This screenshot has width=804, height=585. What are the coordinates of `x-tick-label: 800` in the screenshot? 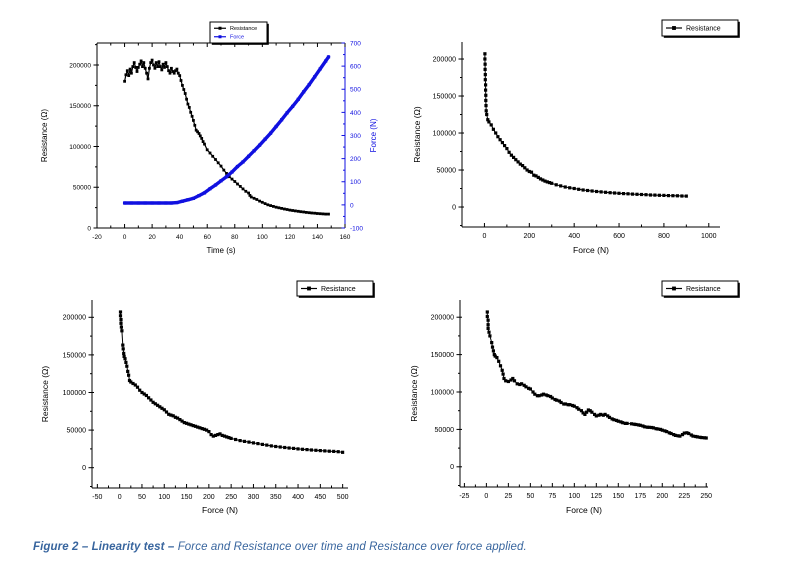 It's located at (664, 236).